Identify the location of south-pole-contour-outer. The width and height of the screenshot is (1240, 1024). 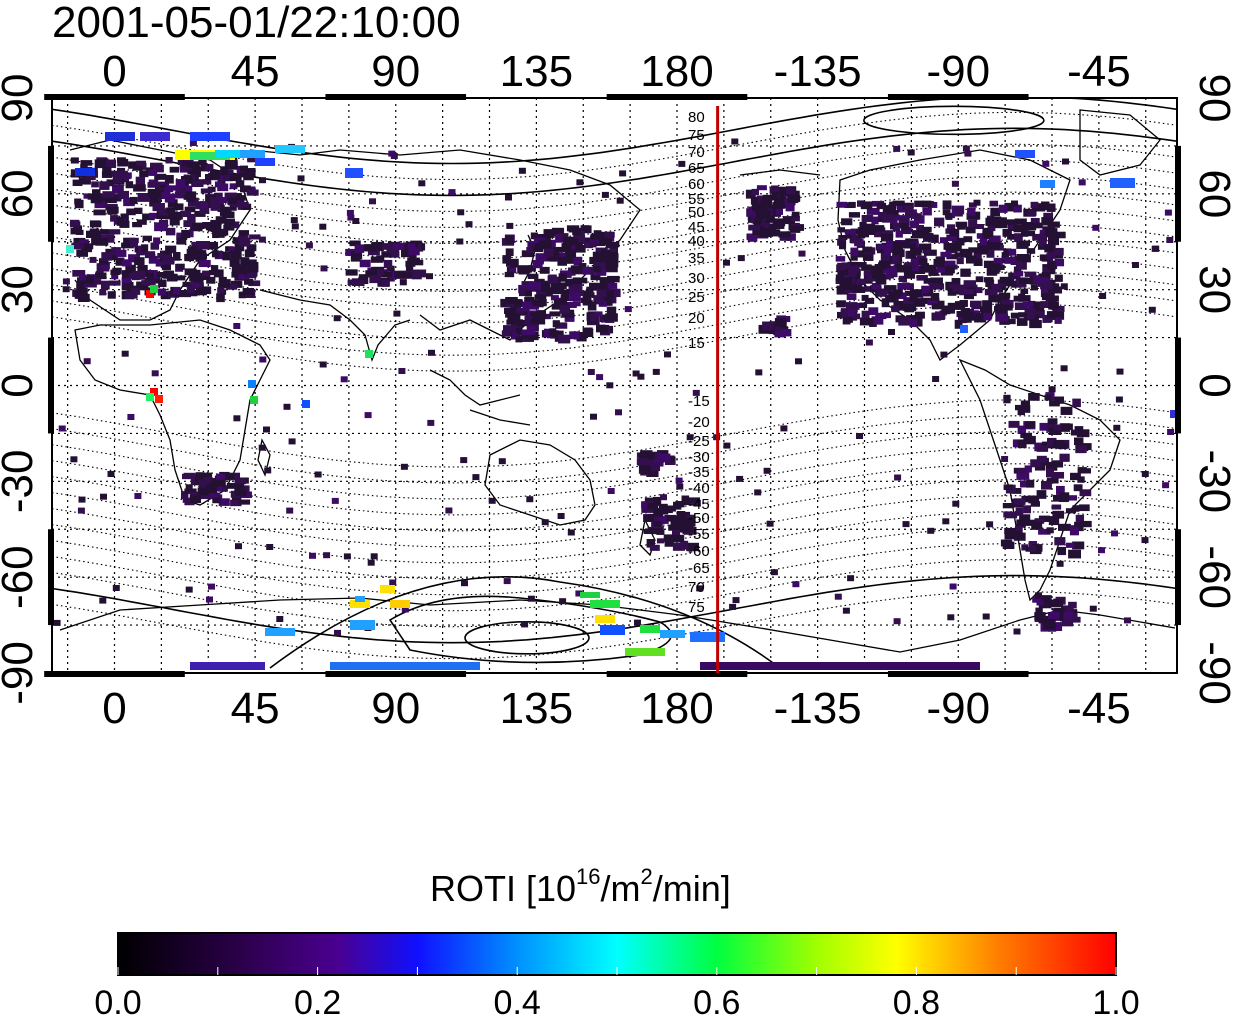
(525, 622).